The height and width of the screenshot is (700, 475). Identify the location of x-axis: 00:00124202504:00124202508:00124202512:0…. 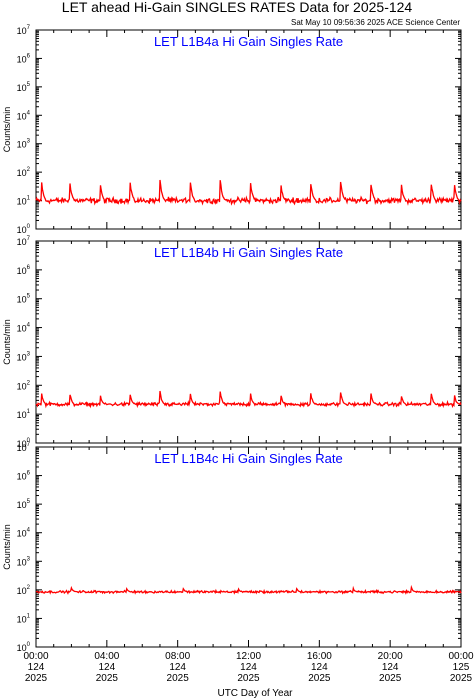
(248, 667).